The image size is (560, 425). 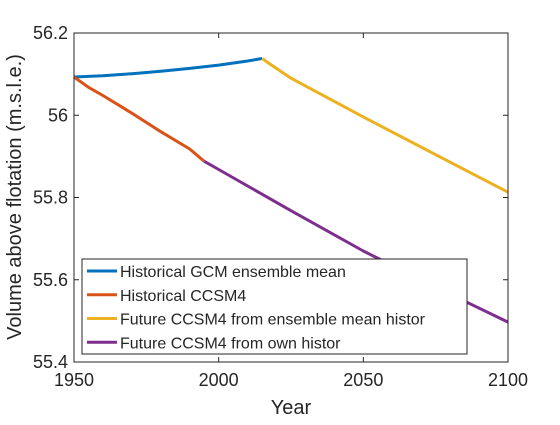 I want to click on y-tick-label: 56.2, so click(x=50, y=33).